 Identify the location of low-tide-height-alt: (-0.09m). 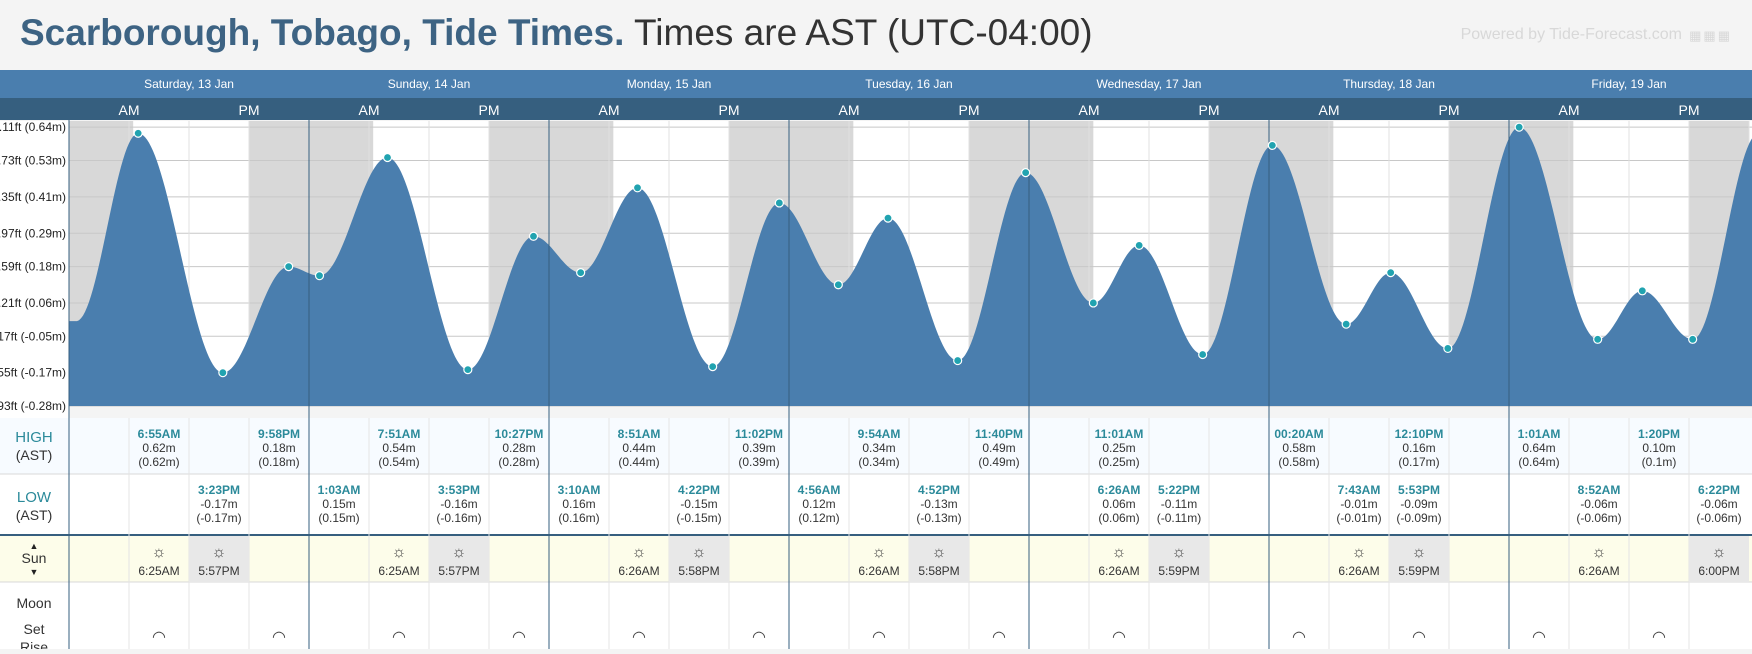
(1418, 518).